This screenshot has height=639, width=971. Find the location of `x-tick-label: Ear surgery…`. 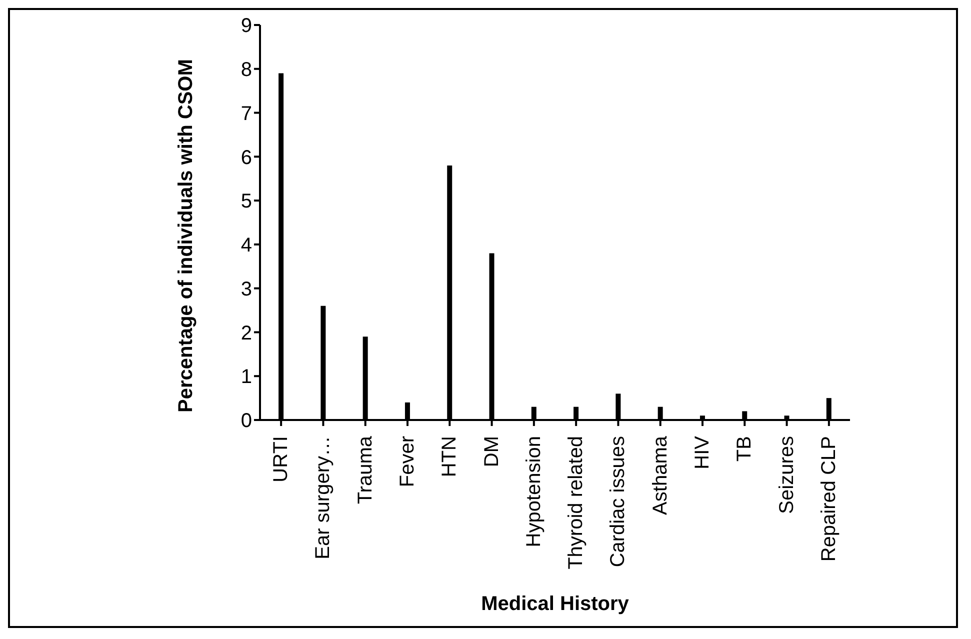

x-tick-label: Ear surgery… is located at coordinates (323, 498).